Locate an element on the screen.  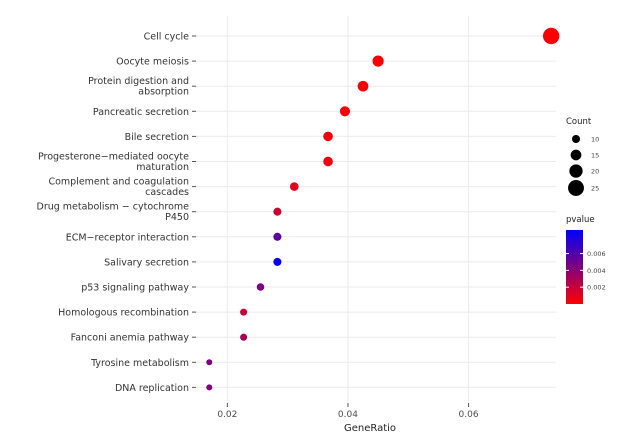
pvalue-legend: pvalue 0.002 0.004 0.006 is located at coordinates (586, 259).